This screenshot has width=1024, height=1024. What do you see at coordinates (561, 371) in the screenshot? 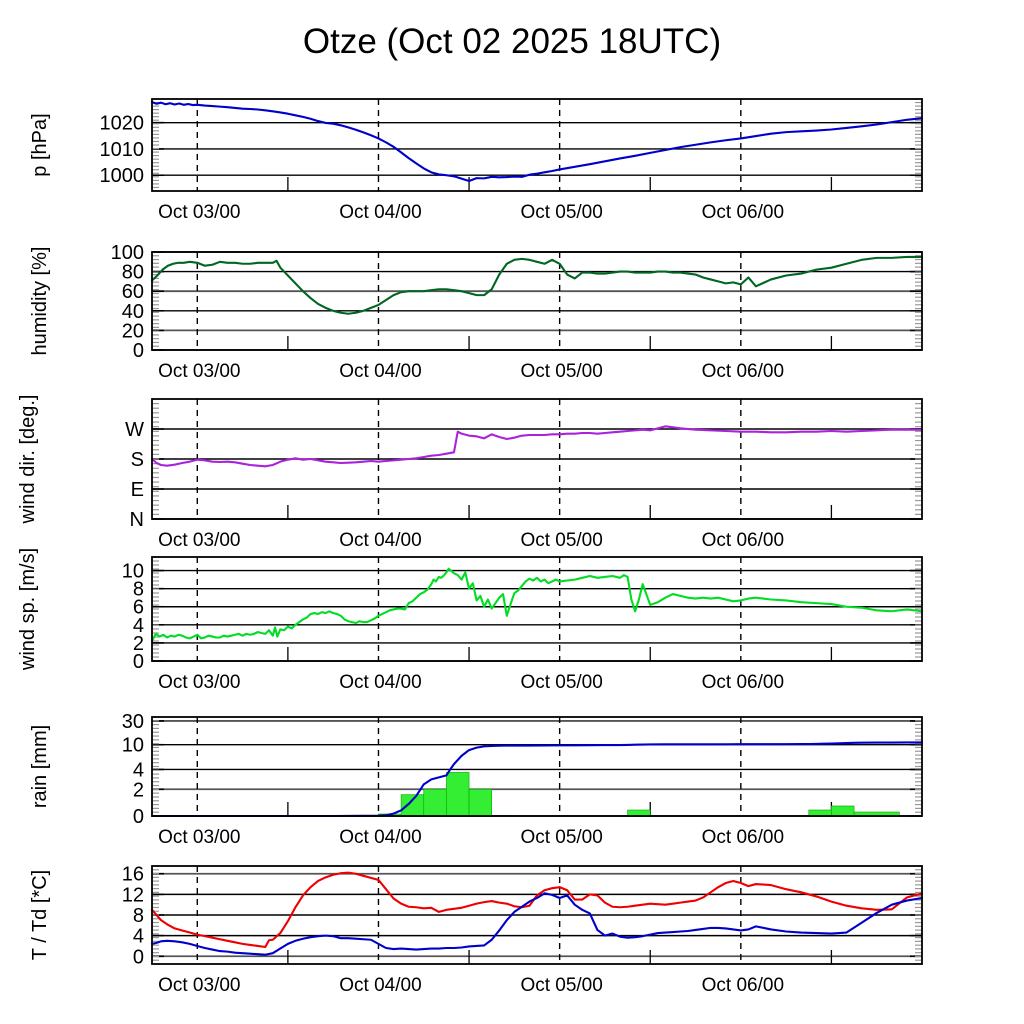
I see `xtick-label-humidity-2: Oct 05/00` at bounding box center [561, 371].